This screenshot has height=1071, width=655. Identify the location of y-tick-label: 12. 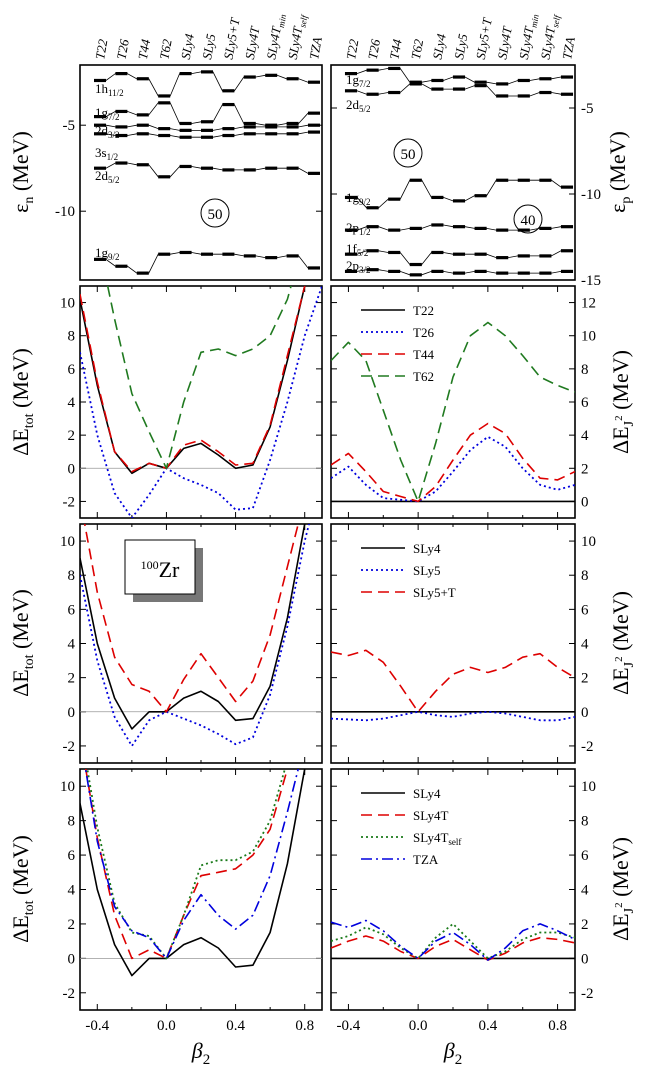
(588, 304).